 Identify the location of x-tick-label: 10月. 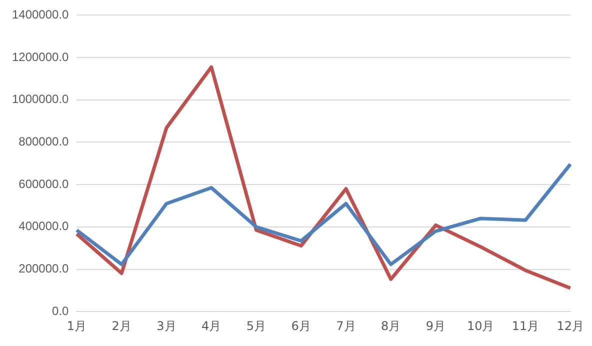
(480, 325).